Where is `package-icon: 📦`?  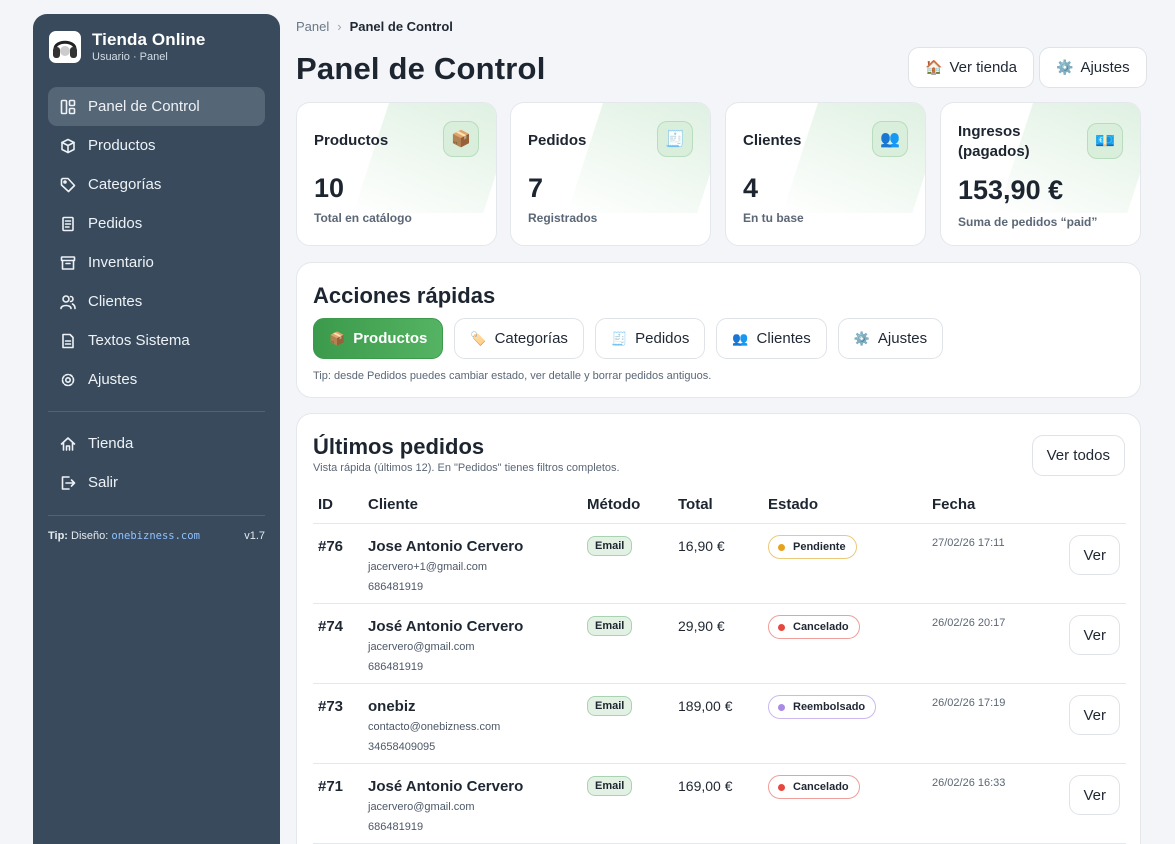 package-icon: 📦 is located at coordinates (461, 139).